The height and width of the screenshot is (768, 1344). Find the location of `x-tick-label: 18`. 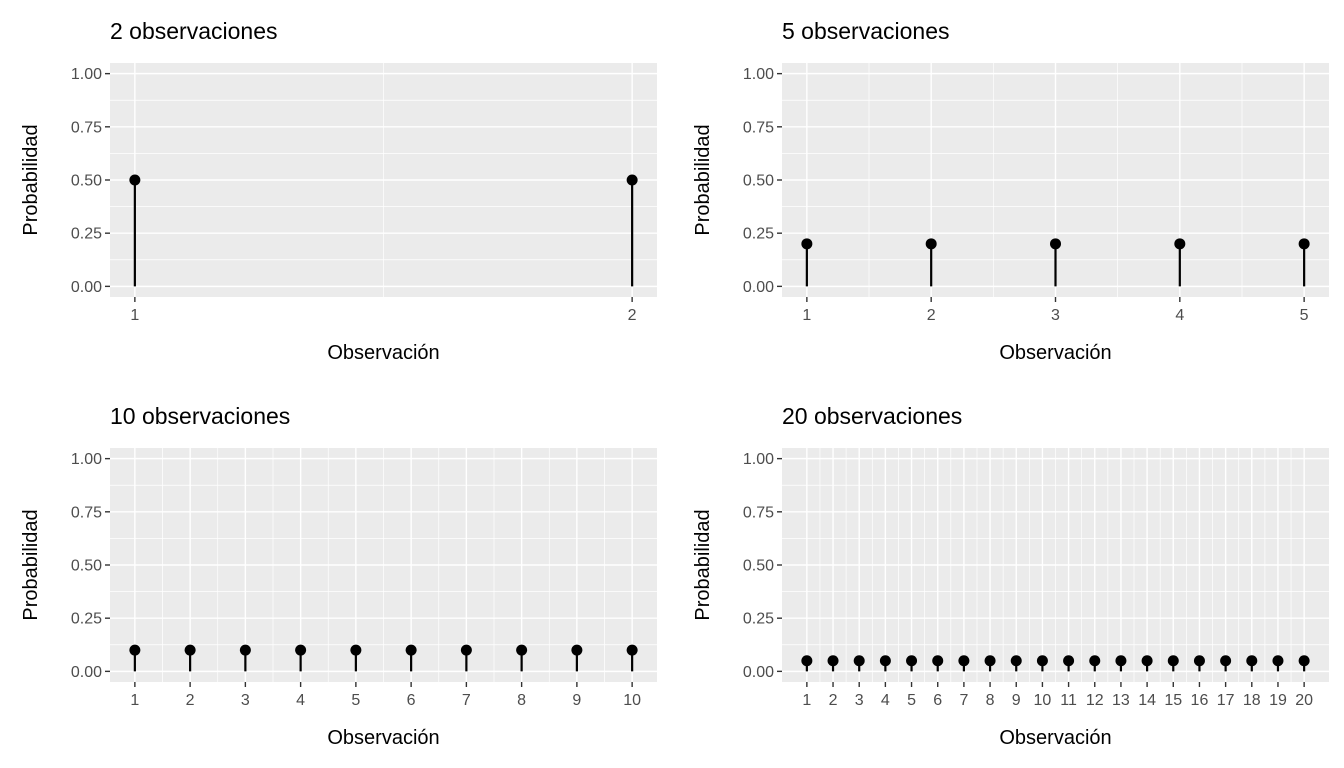

x-tick-label: 18 is located at coordinates (1252, 700).